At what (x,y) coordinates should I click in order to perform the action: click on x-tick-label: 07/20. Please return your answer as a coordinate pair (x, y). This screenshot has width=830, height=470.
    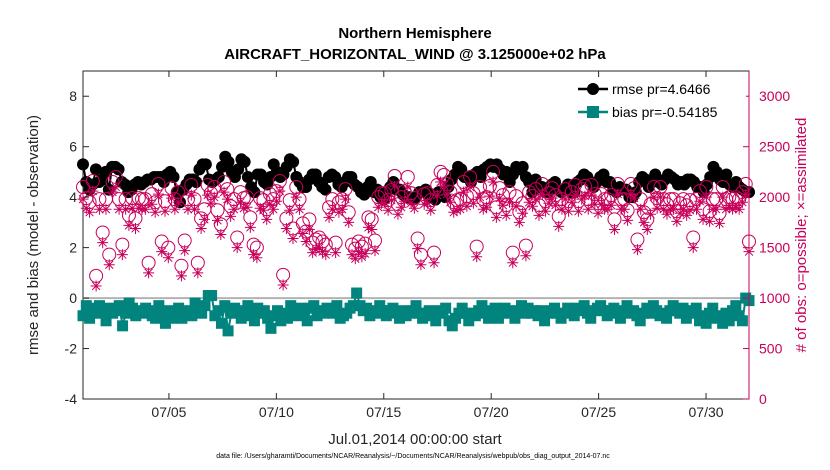
    Looking at the image, I should click on (491, 412).